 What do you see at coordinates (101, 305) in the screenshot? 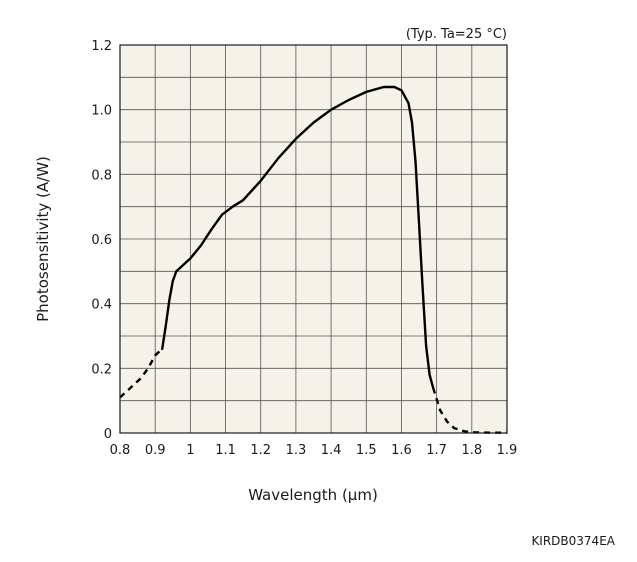
I see `y-tick-label: 0.4` at bounding box center [101, 305].